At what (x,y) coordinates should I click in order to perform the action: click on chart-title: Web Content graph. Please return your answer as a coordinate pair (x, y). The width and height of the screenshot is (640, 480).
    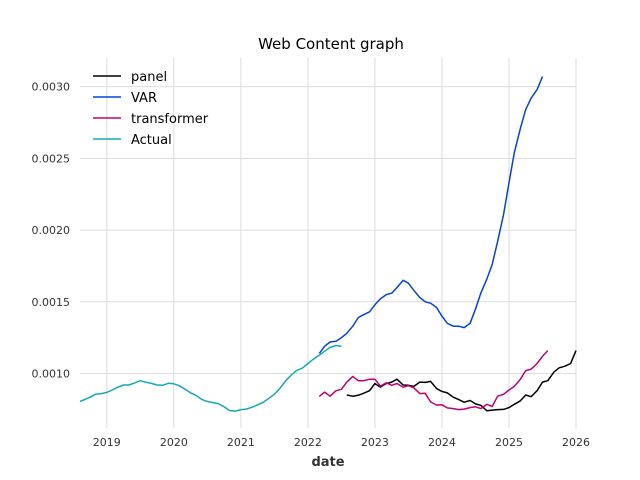
    Looking at the image, I should click on (331, 44).